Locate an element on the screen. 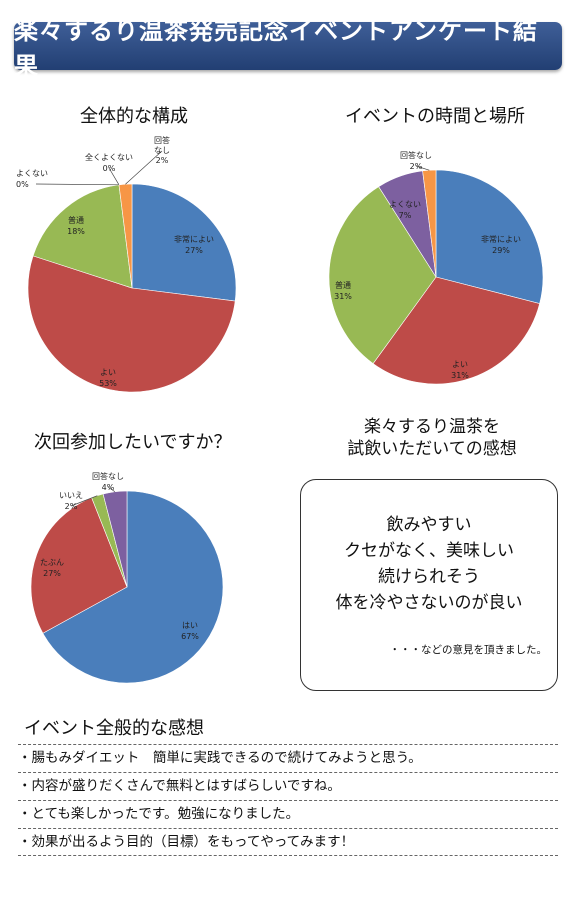 This screenshot has width=576, height=900. slice-label: 非常によい 29% is located at coordinates (501, 244).